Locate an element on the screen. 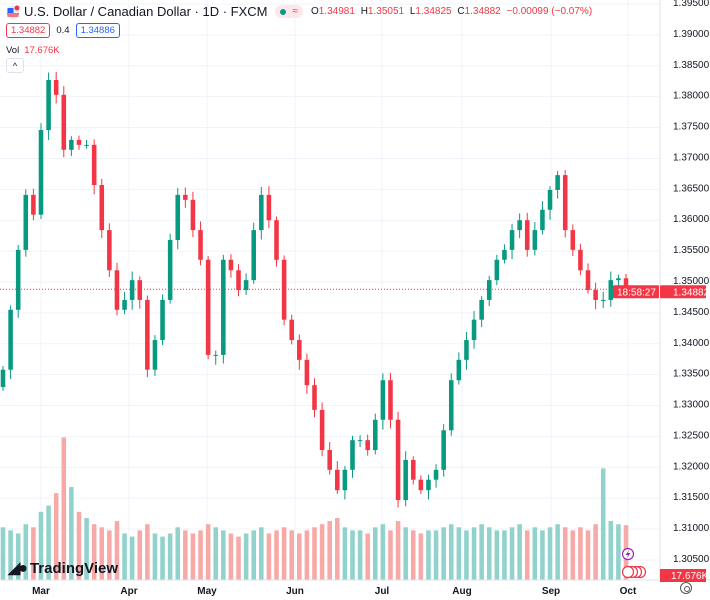 The height and width of the screenshot is (600, 710). countdown-label: 18:58:27 is located at coordinates (636, 292).